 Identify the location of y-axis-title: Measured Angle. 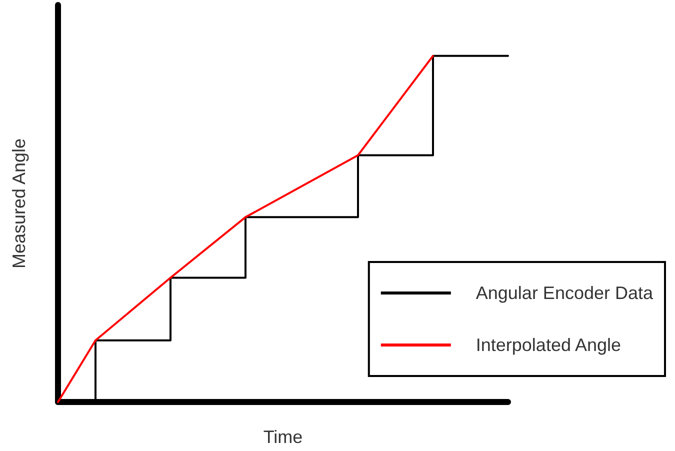
(19, 203).